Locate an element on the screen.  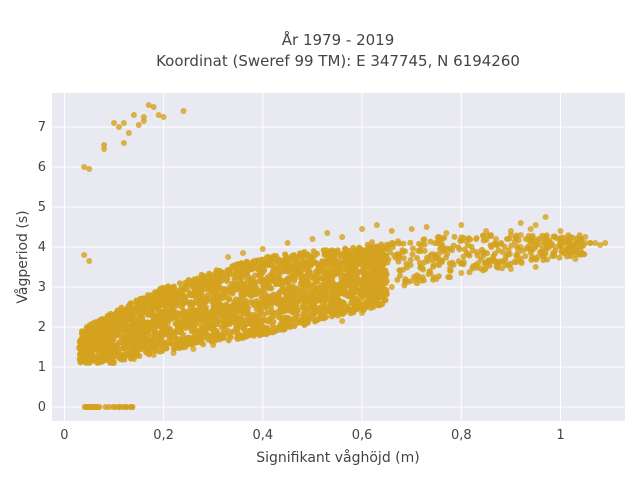
y-tick-label: 5 is located at coordinates (42, 207).